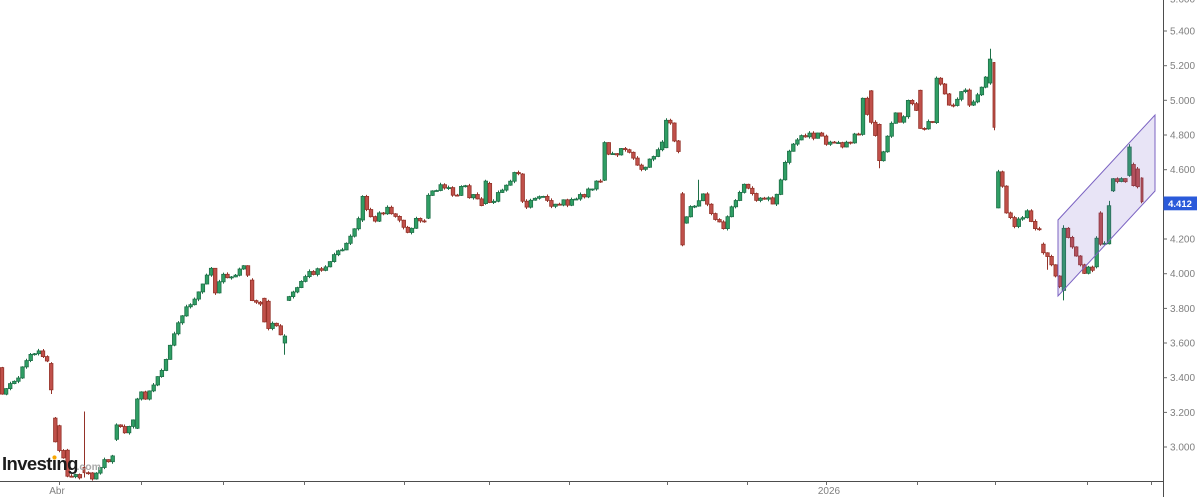 This screenshot has height=502, width=1200. Describe the element at coordinates (40, 463) in the screenshot. I see `svg-text: Investing` at that location.